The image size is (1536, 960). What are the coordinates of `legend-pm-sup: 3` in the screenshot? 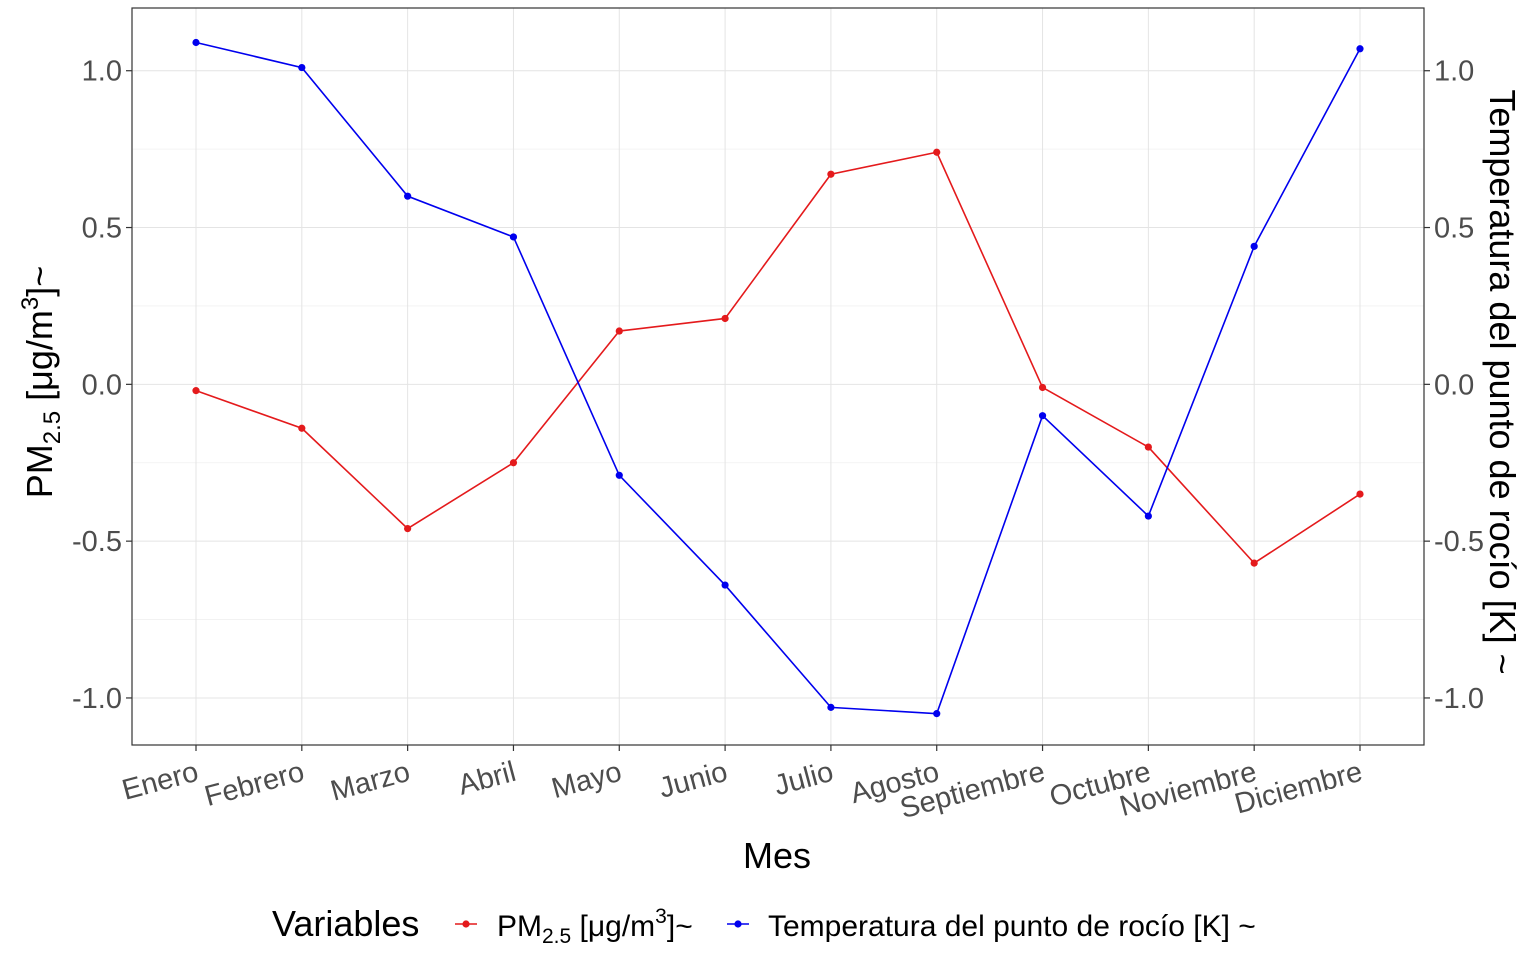 It's located at (661, 916).